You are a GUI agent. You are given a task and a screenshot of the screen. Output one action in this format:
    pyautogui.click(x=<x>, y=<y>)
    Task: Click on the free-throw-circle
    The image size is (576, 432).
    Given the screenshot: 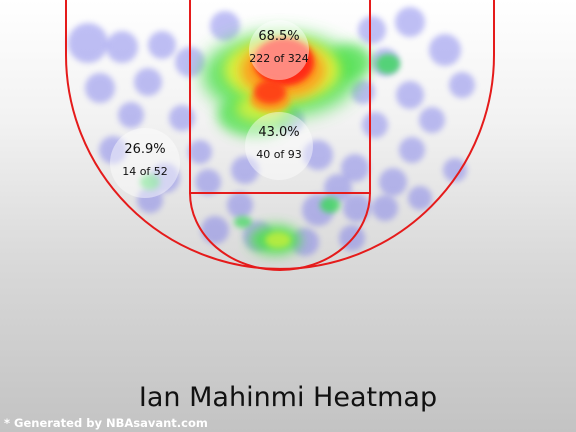 What is the action you would take?
    pyautogui.click(x=280, y=231)
    